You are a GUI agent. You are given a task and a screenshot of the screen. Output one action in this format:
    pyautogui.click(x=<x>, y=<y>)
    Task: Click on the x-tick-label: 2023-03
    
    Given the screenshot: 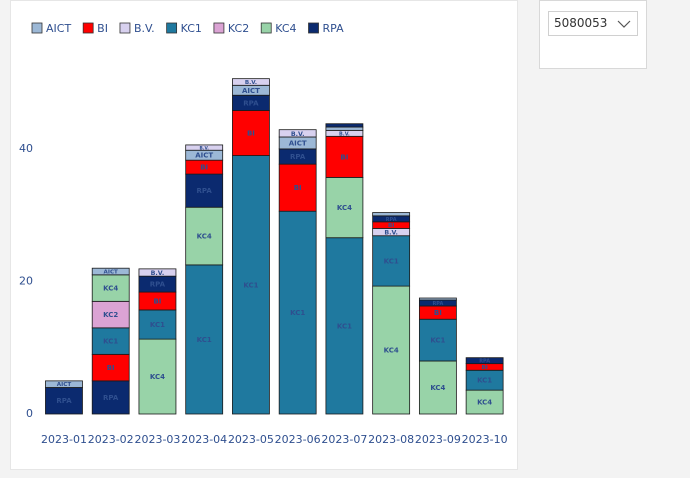 What is the action you would take?
    pyautogui.click(x=157, y=439)
    